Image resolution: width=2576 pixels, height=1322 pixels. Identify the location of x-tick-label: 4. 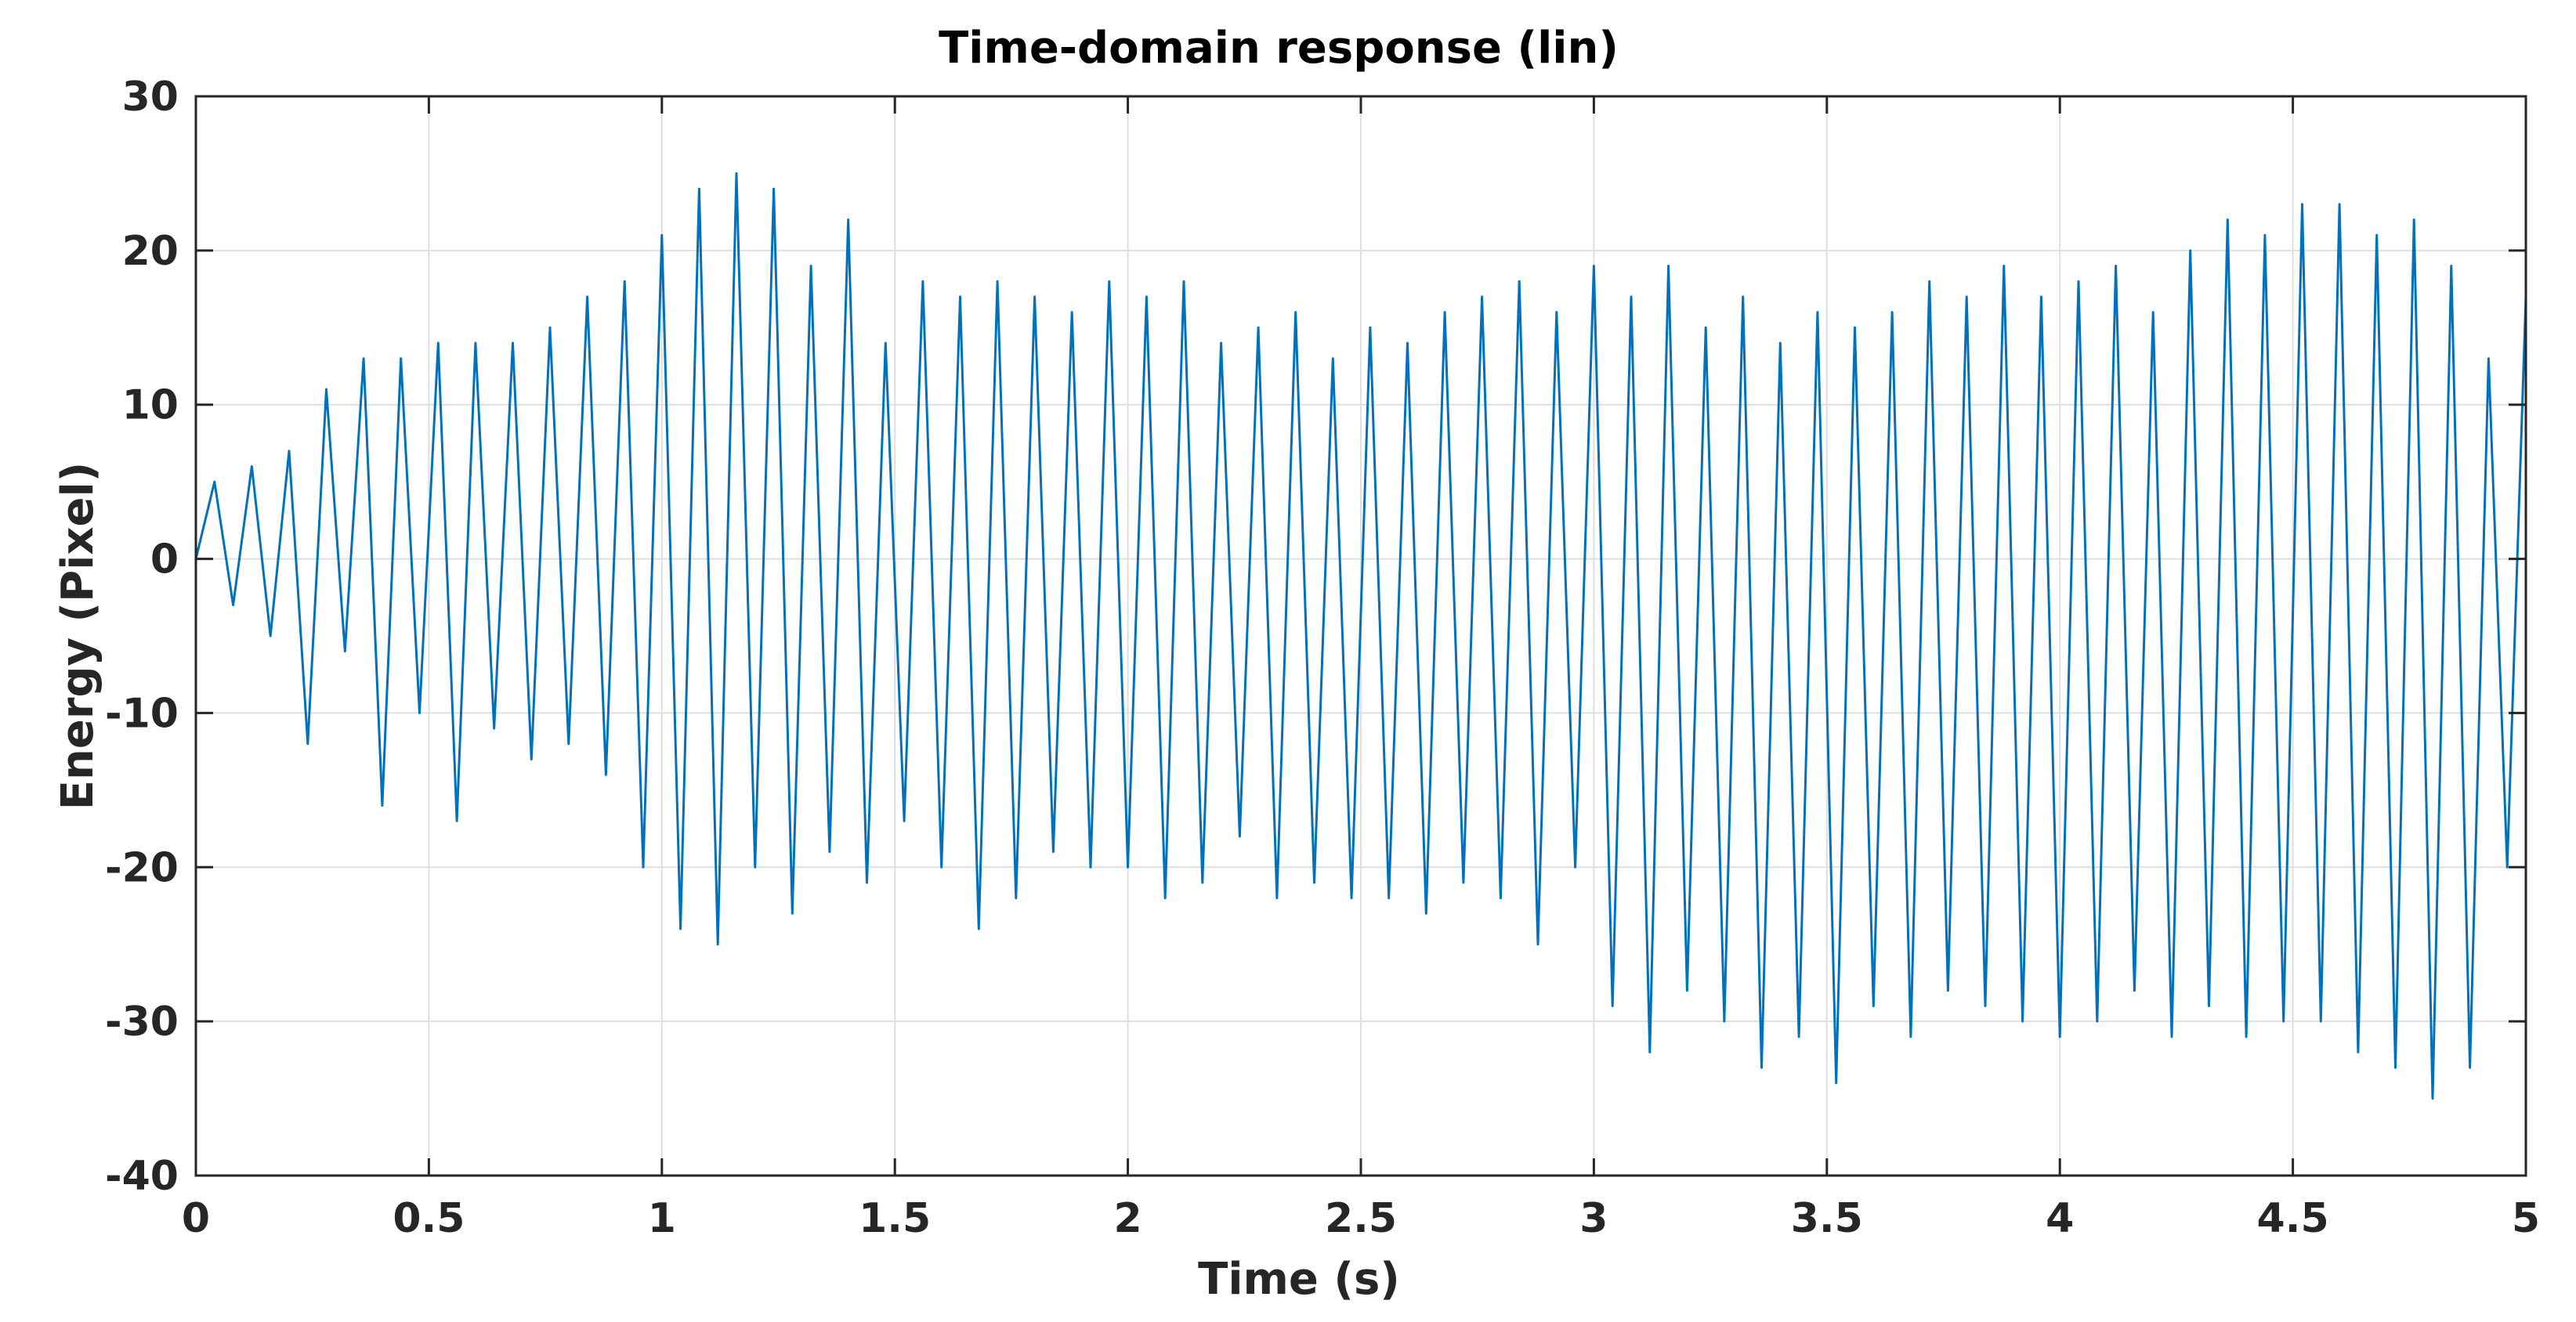
(2060, 1218).